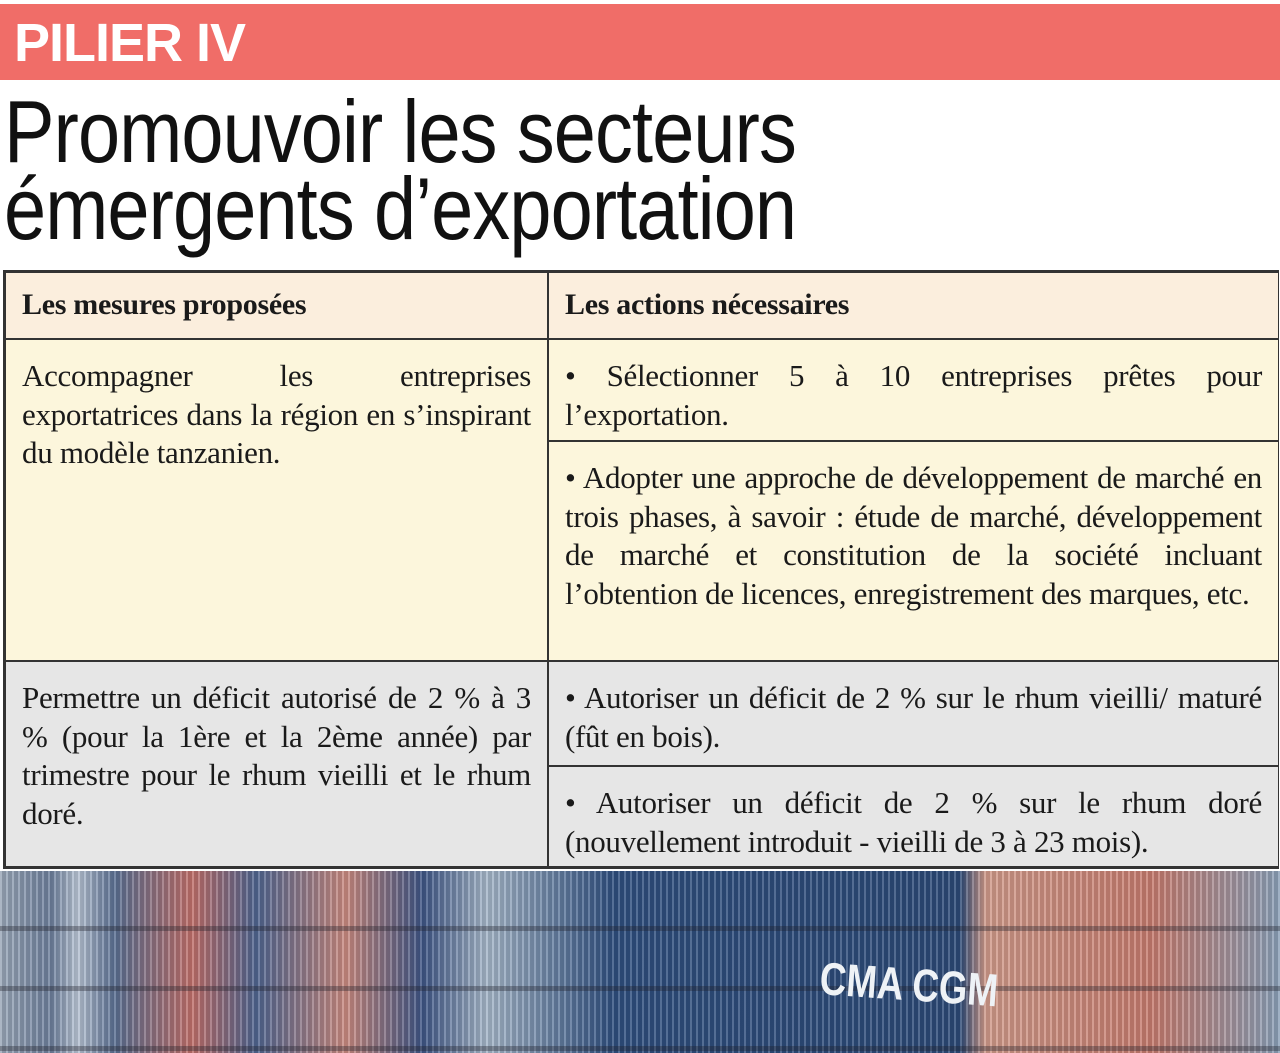  Describe the element at coordinates (400, 131) in the screenshot. I see `headline-line-1: Promouvoir les secteurs` at that location.